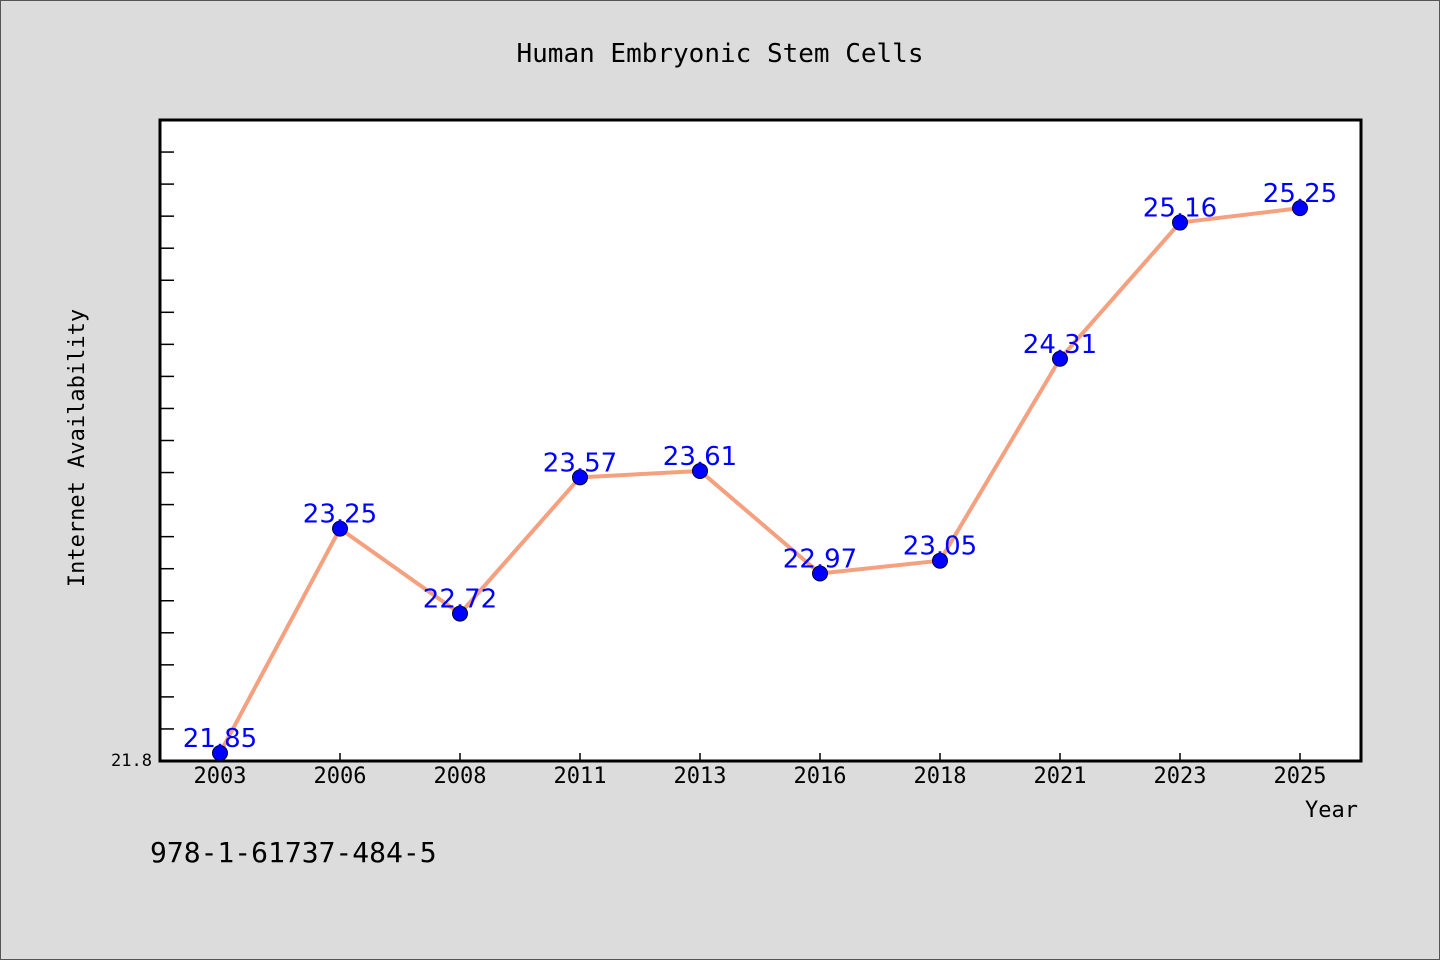 Image resolution: width=1440 pixels, height=960 pixels. I want to click on y-tick-label: 21.8, so click(131, 761).